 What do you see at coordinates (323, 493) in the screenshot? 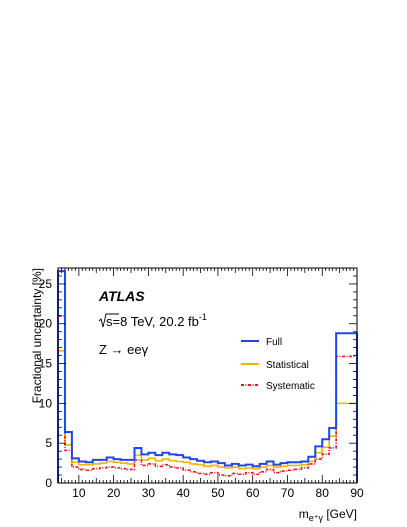
I see `x-tick-label: 80` at bounding box center [323, 493].